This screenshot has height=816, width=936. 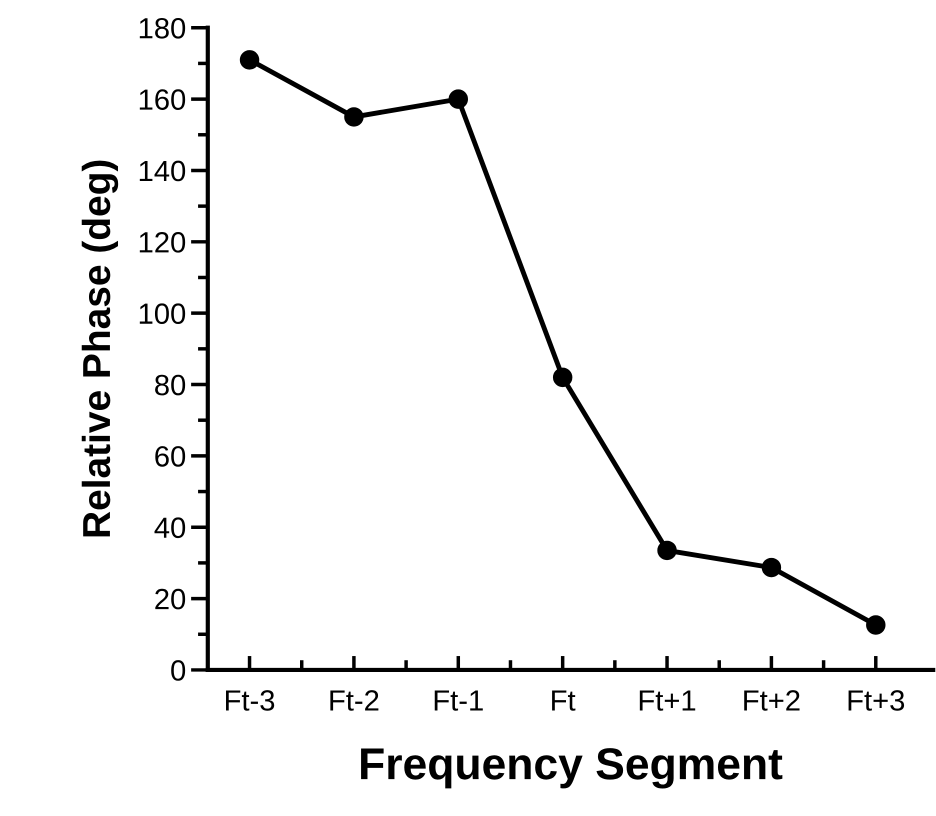 I want to click on y-tick-label: 20, so click(x=170, y=599).